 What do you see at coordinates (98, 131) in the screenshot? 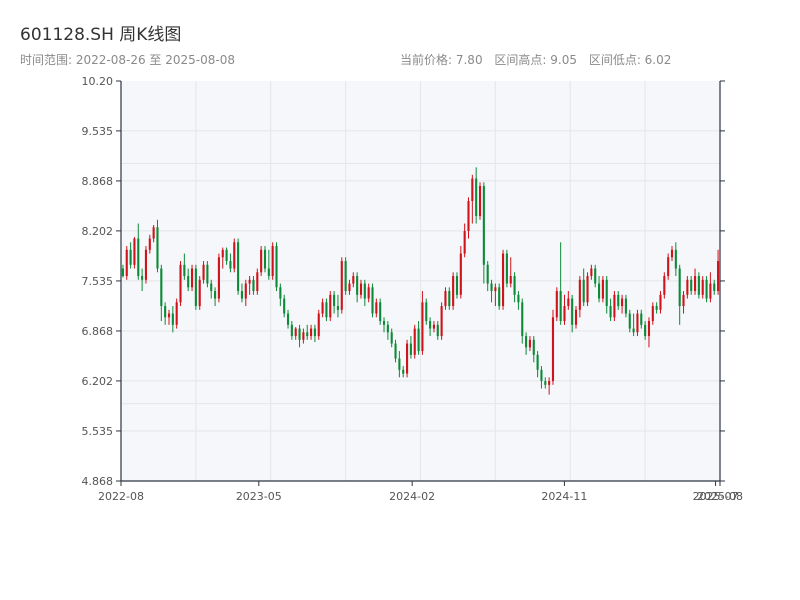
I see `y-tick-label: 9.535` at bounding box center [98, 131].